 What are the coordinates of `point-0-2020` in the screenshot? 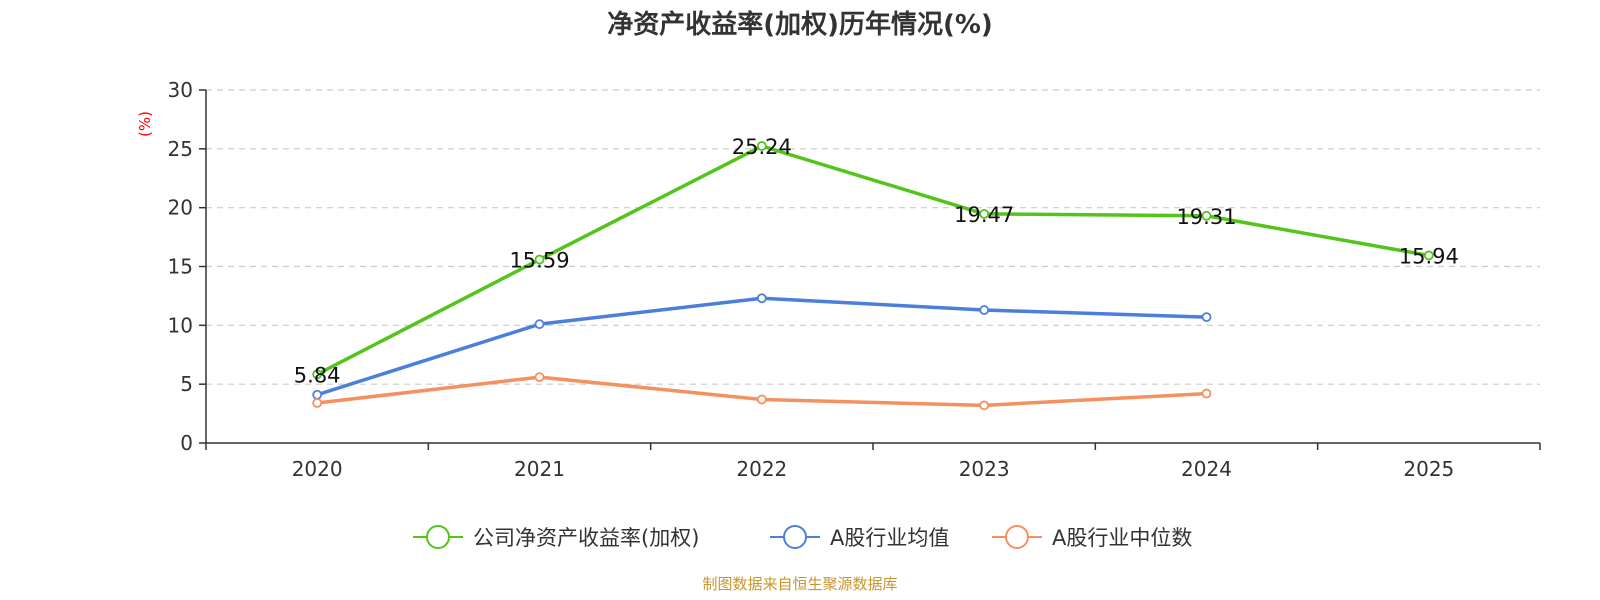 It's located at (317, 374).